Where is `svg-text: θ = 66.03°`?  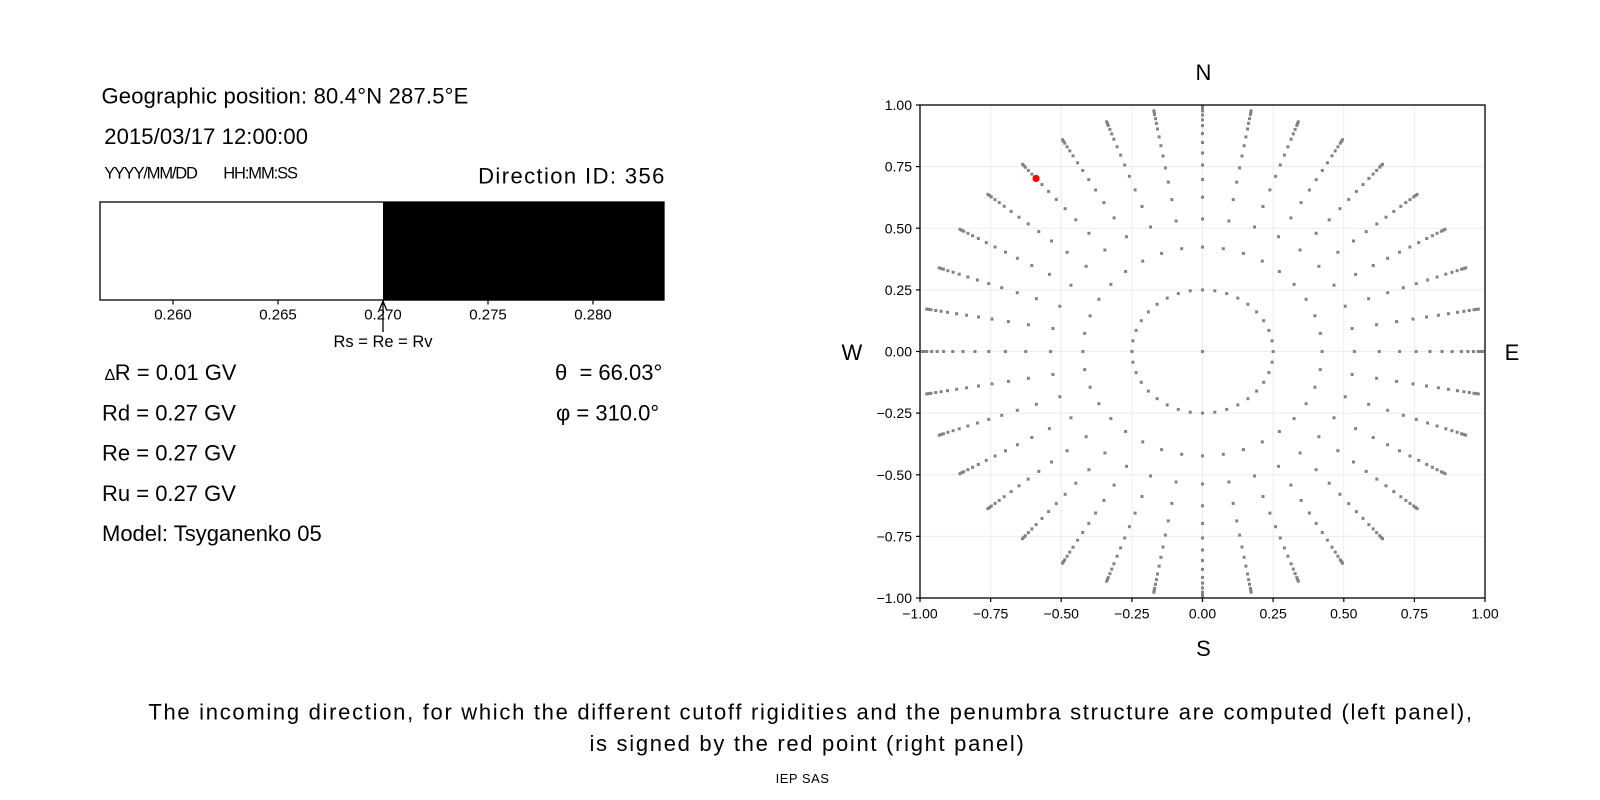
svg-text: θ = 66.03° is located at coordinates (608, 372).